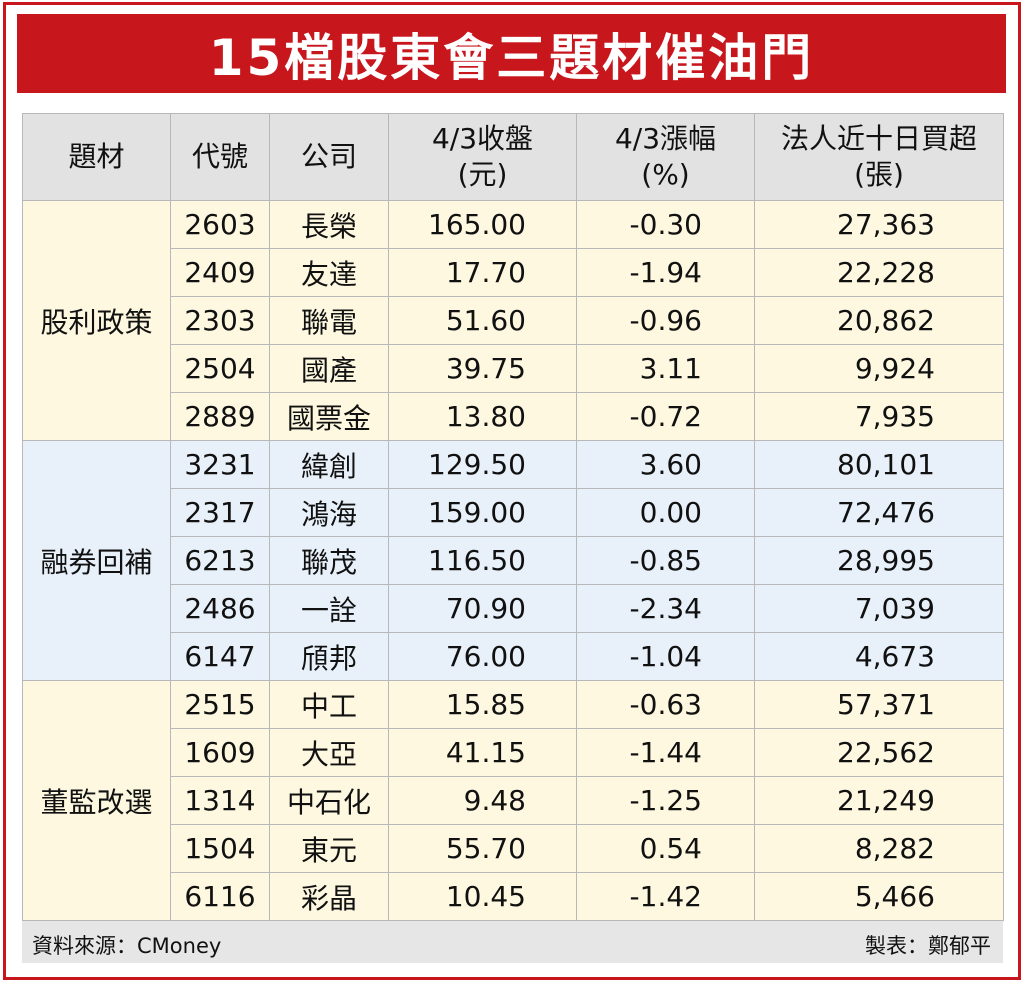  Describe the element at coordinates (665, 608) in the screenshot. I see `change-percent-cell: -2.34` at that location.